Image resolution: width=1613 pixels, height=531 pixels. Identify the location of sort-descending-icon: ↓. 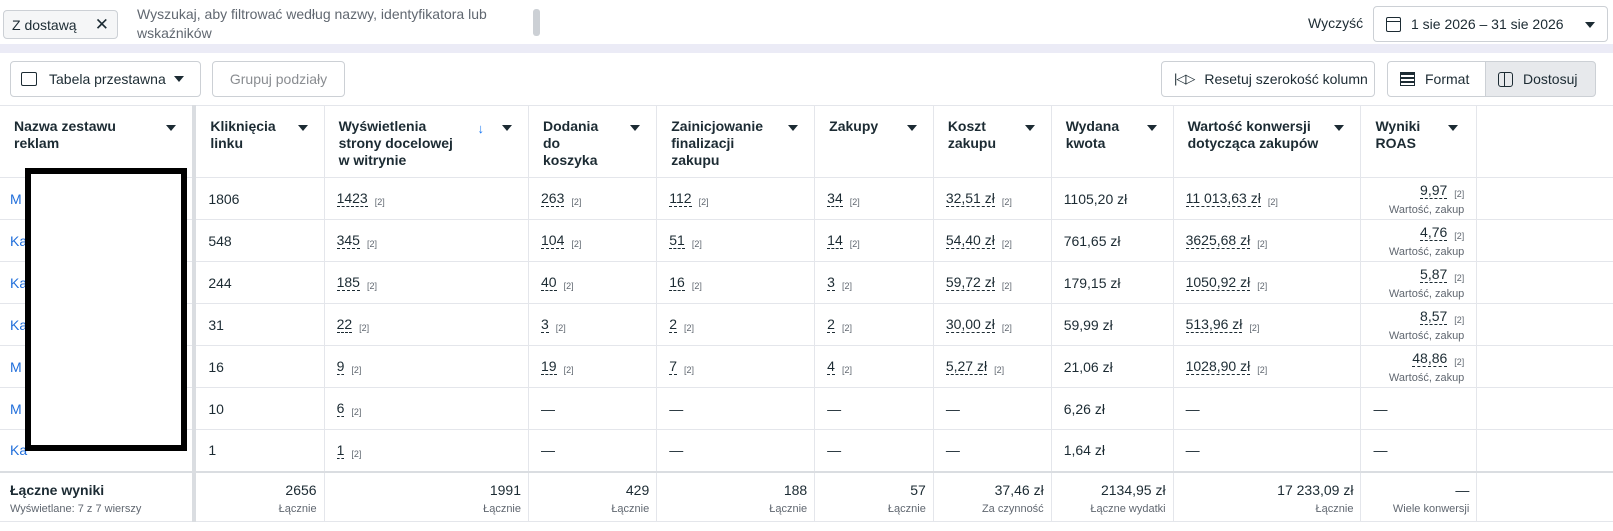
(481, 128).